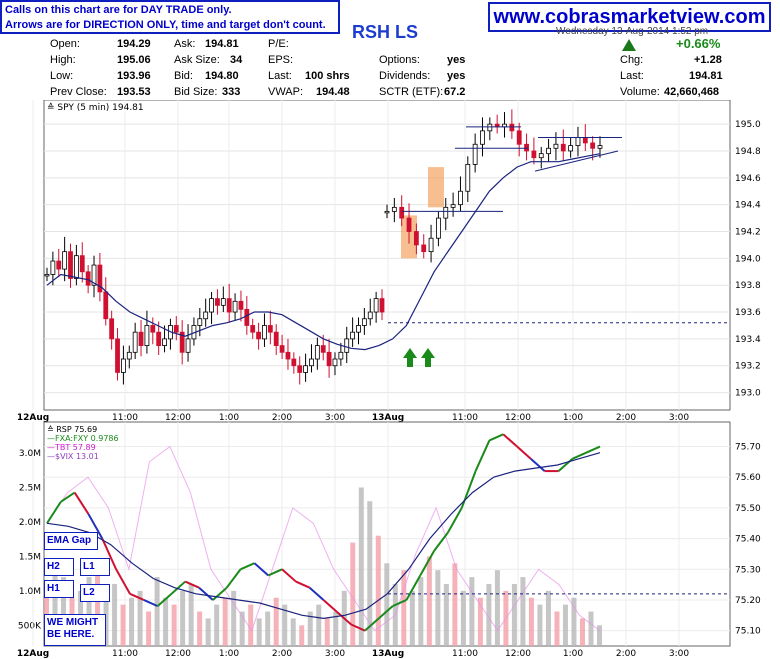 Image resolution: width=780 pixels, height=659 pixels. I want to click on price-y-tick: 193.8, so click(748, 286).